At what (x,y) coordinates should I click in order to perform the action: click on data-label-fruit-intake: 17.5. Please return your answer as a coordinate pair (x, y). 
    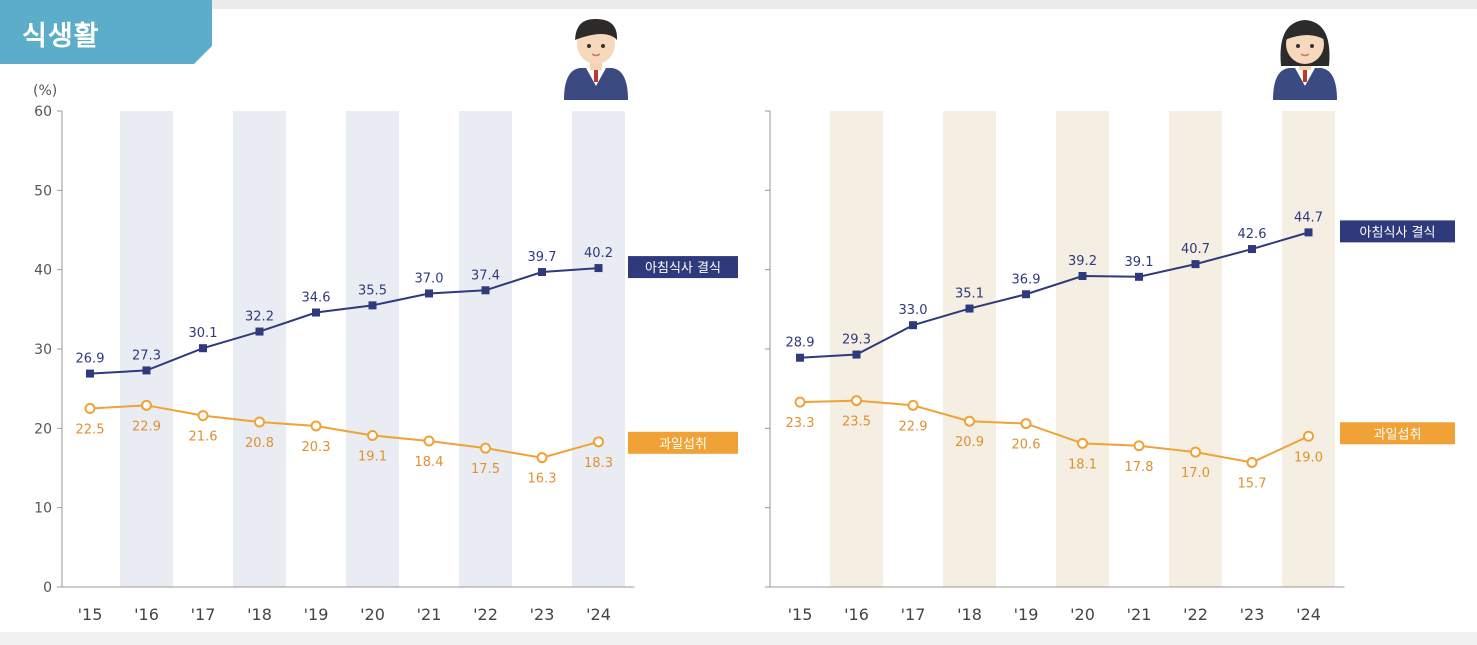
    Looking at the image, I should click on (485, 469).